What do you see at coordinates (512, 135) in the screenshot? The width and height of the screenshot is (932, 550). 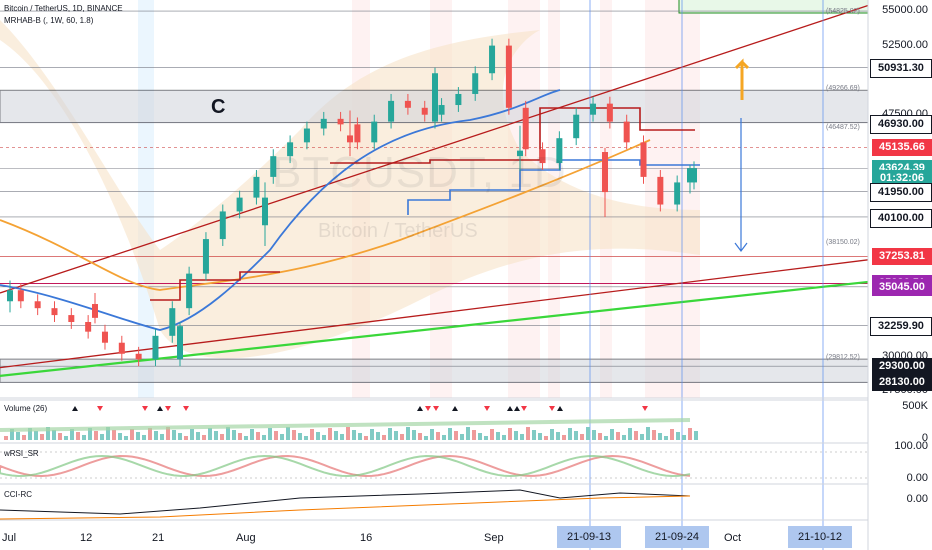 I see `step-red` at bounding box center [512, 135].